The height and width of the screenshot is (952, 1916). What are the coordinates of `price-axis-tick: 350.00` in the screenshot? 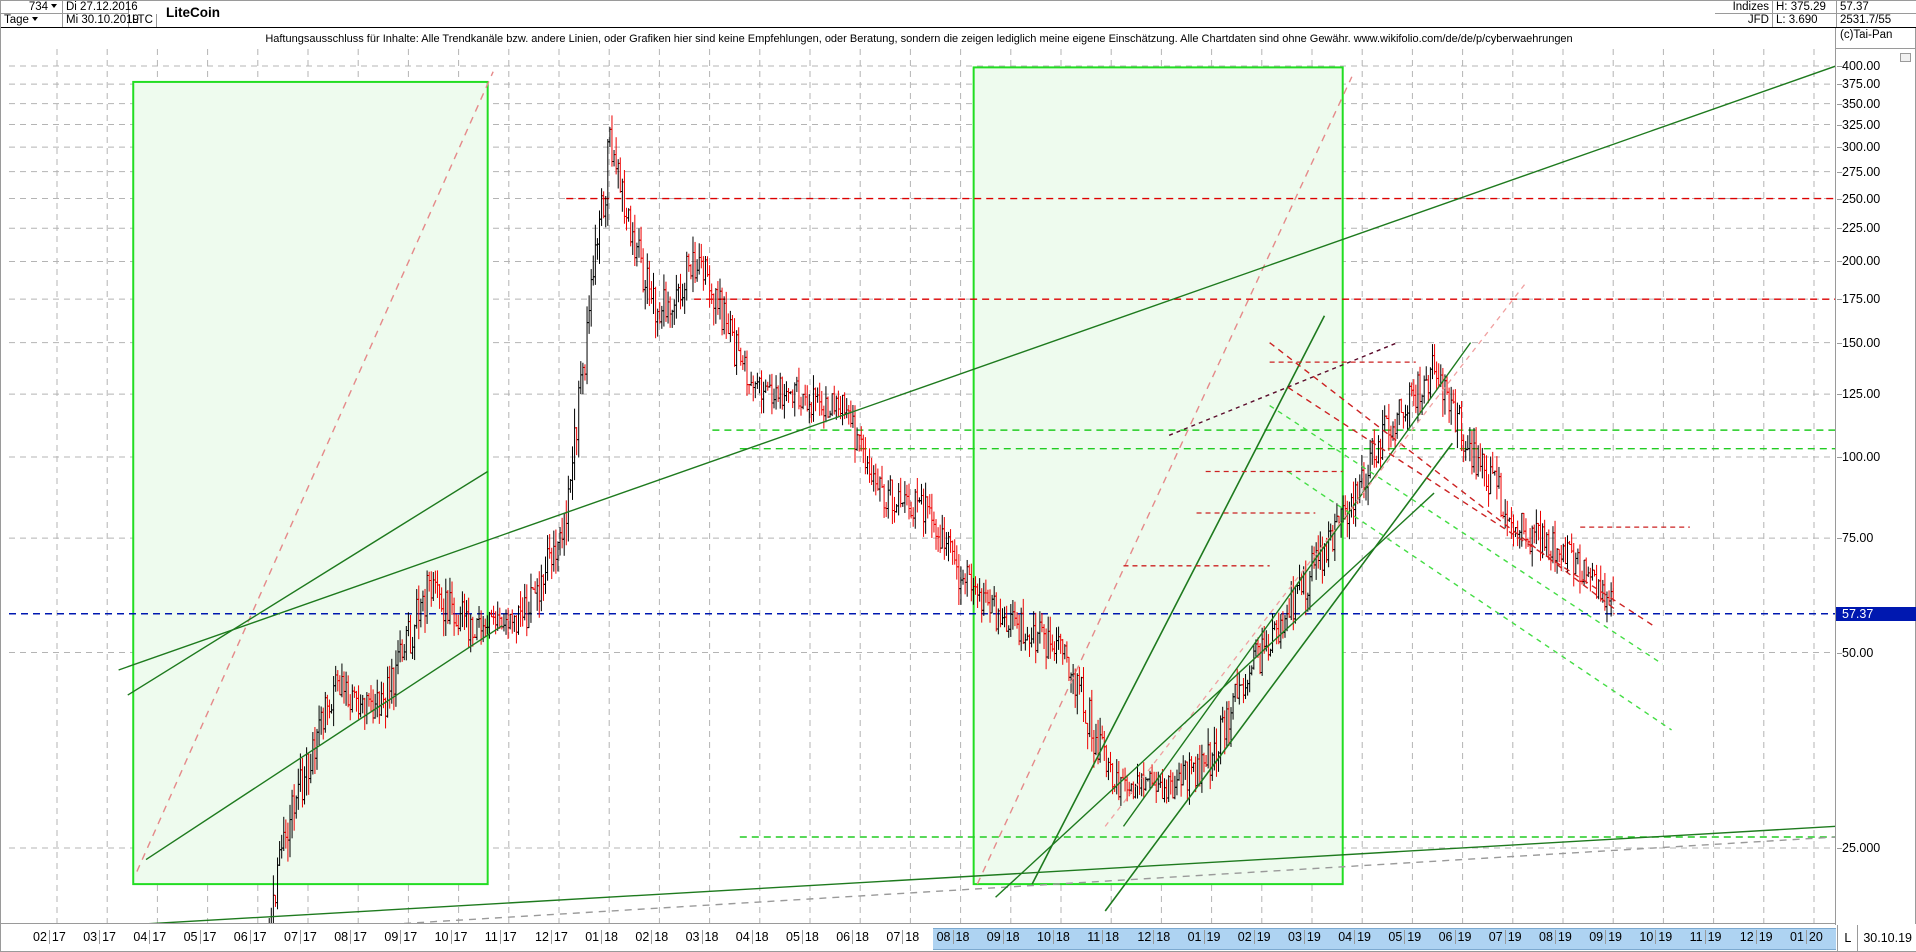 It's located at (1858, 103).